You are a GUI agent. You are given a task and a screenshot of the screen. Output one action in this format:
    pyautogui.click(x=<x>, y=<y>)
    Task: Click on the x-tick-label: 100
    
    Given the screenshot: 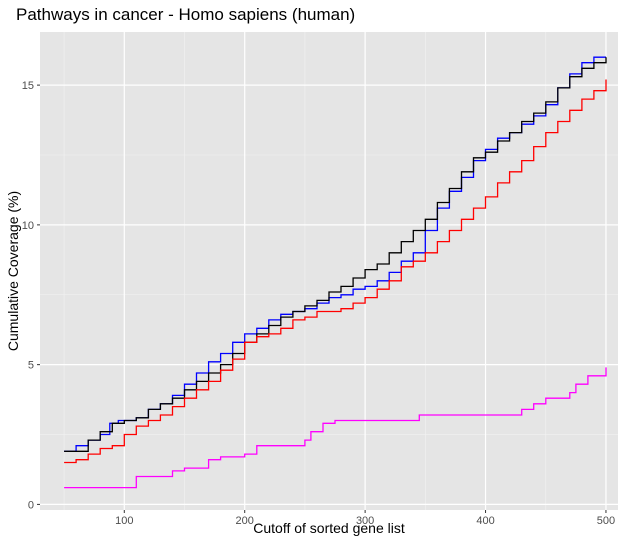 What is the action you would take?
    pyautogui.click(x=124, y=521)
    